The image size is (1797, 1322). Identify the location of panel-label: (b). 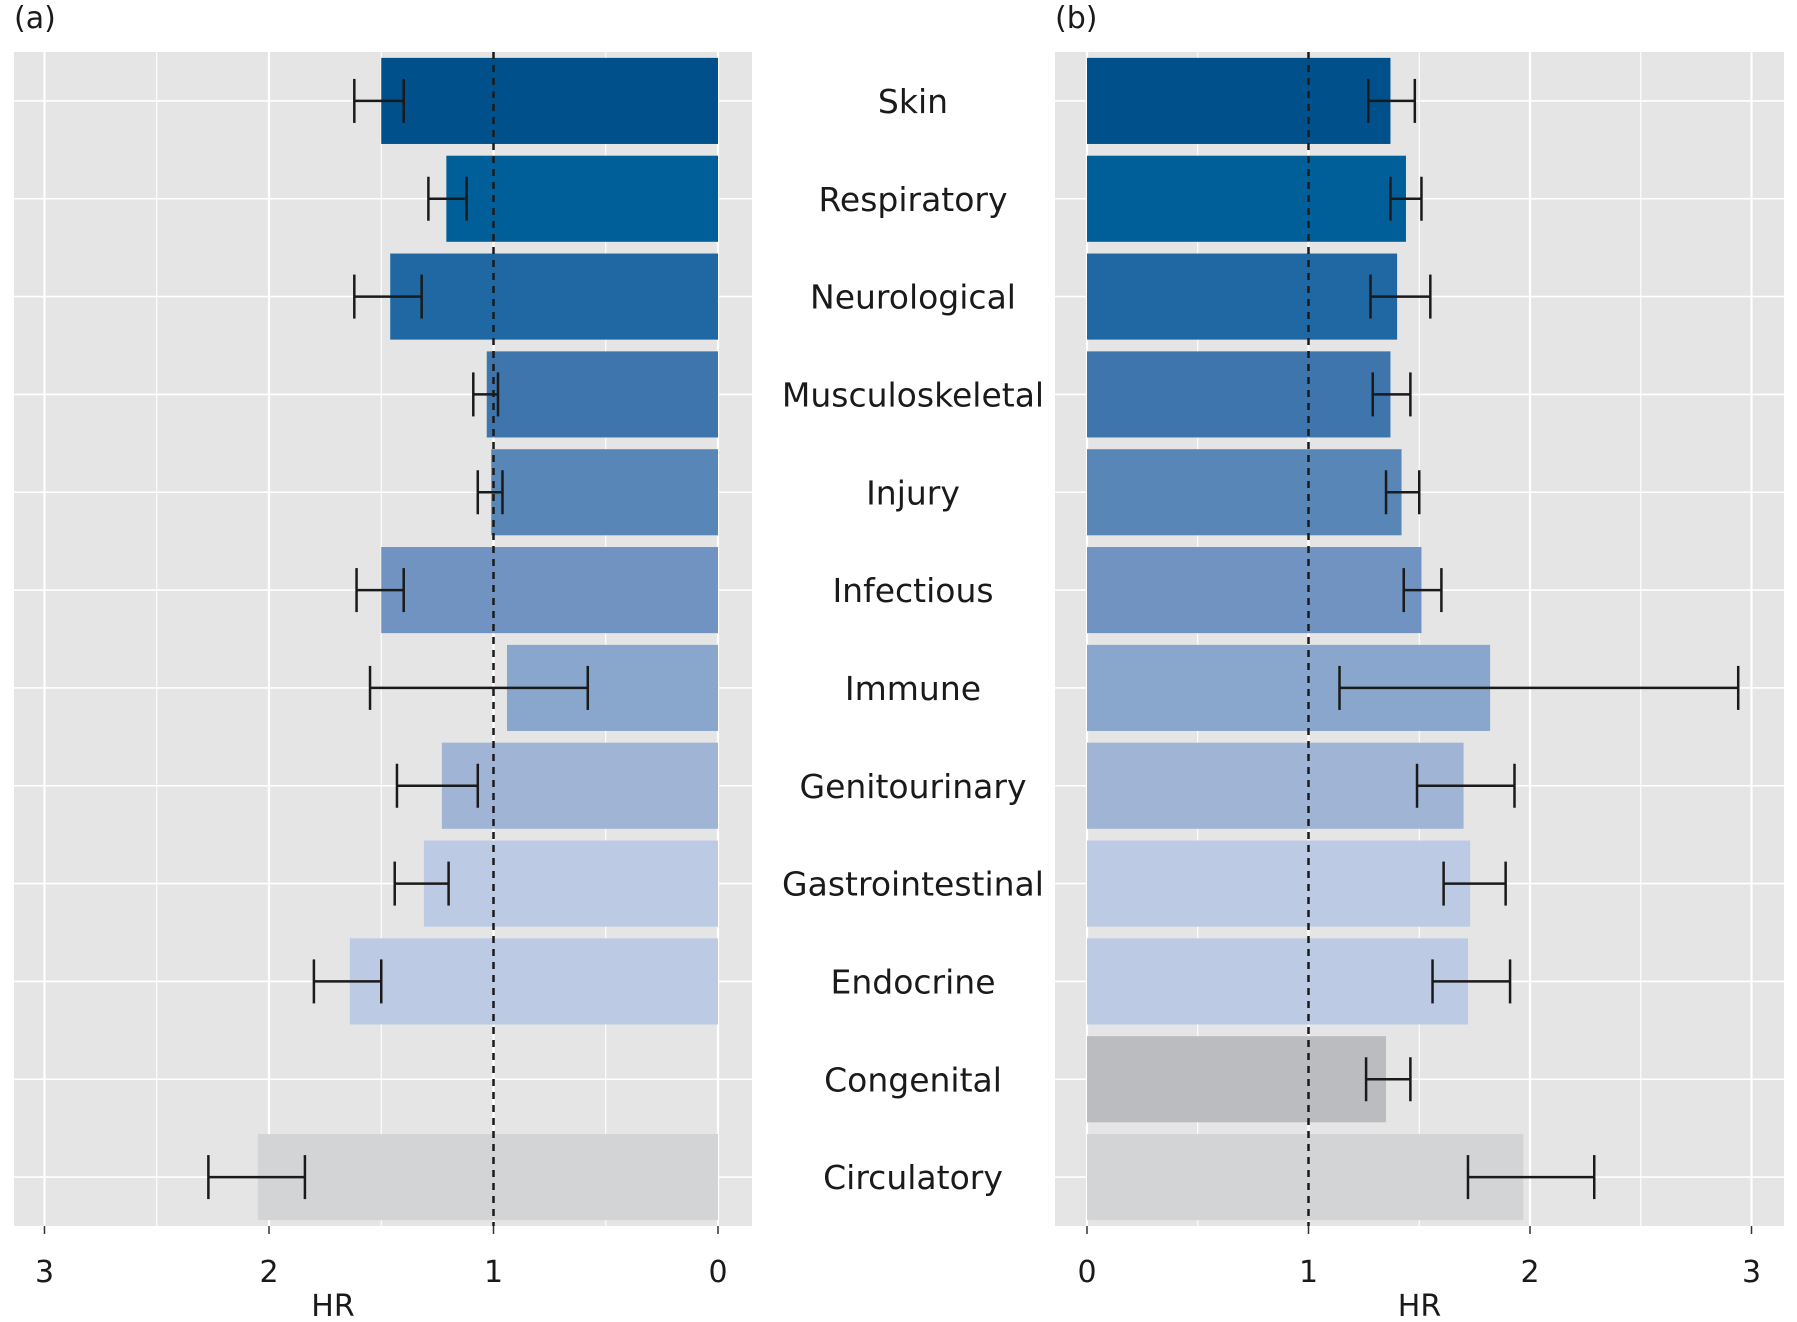
(1076, 18).